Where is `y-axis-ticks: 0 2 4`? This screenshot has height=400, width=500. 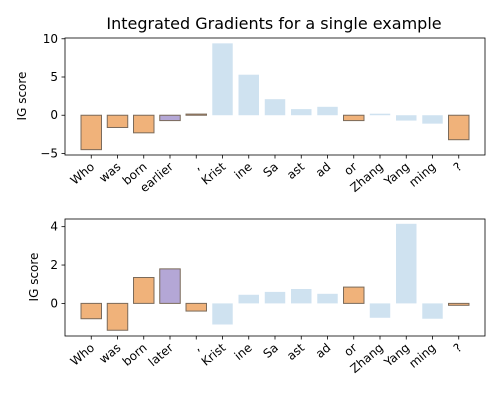
y-axis-ticks: 0 2 4 is located at coordinates (57, 265).